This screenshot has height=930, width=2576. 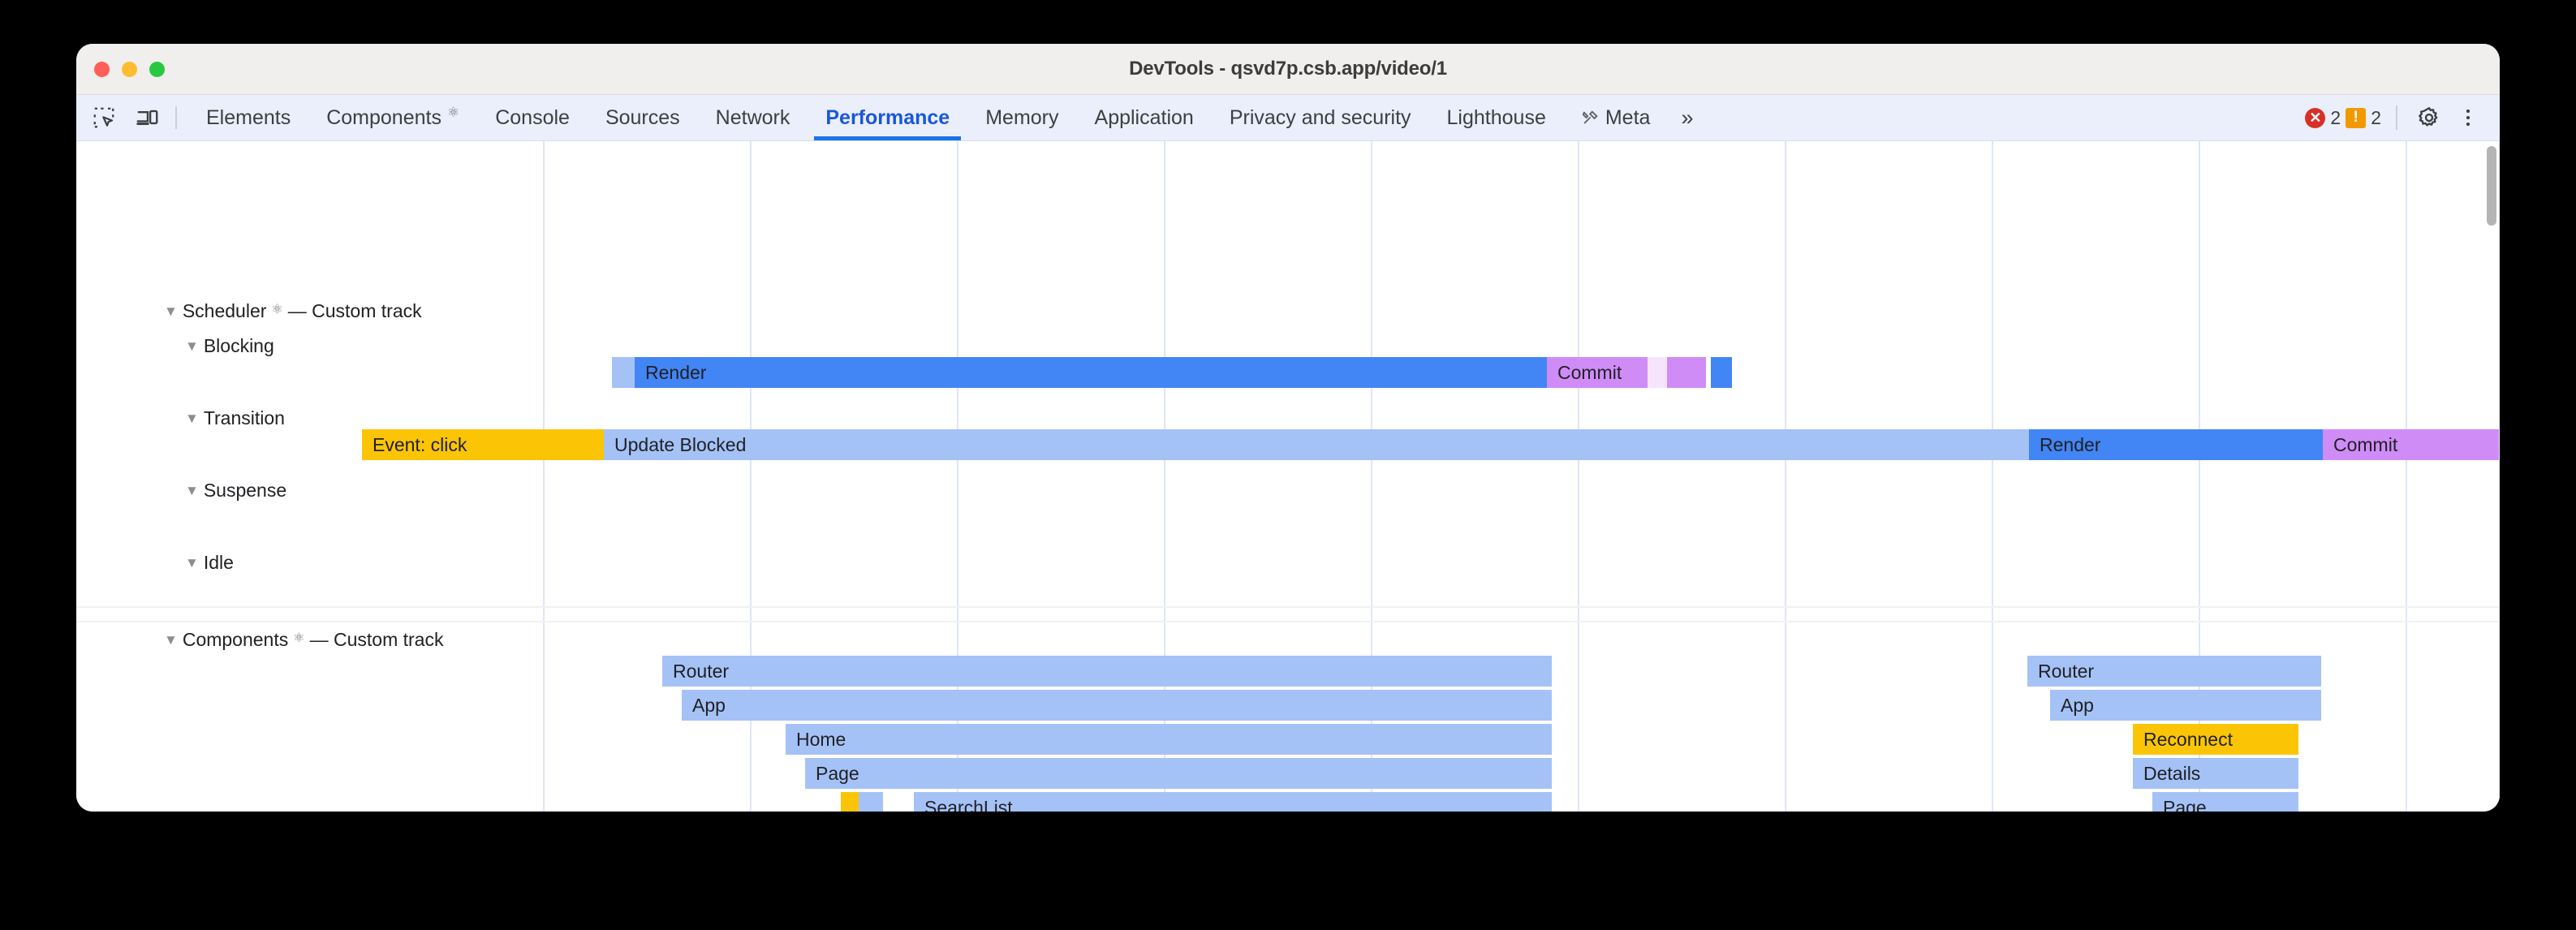 I want to click on group-suspense: ▼ Suspense, so click(x=236, y=491).